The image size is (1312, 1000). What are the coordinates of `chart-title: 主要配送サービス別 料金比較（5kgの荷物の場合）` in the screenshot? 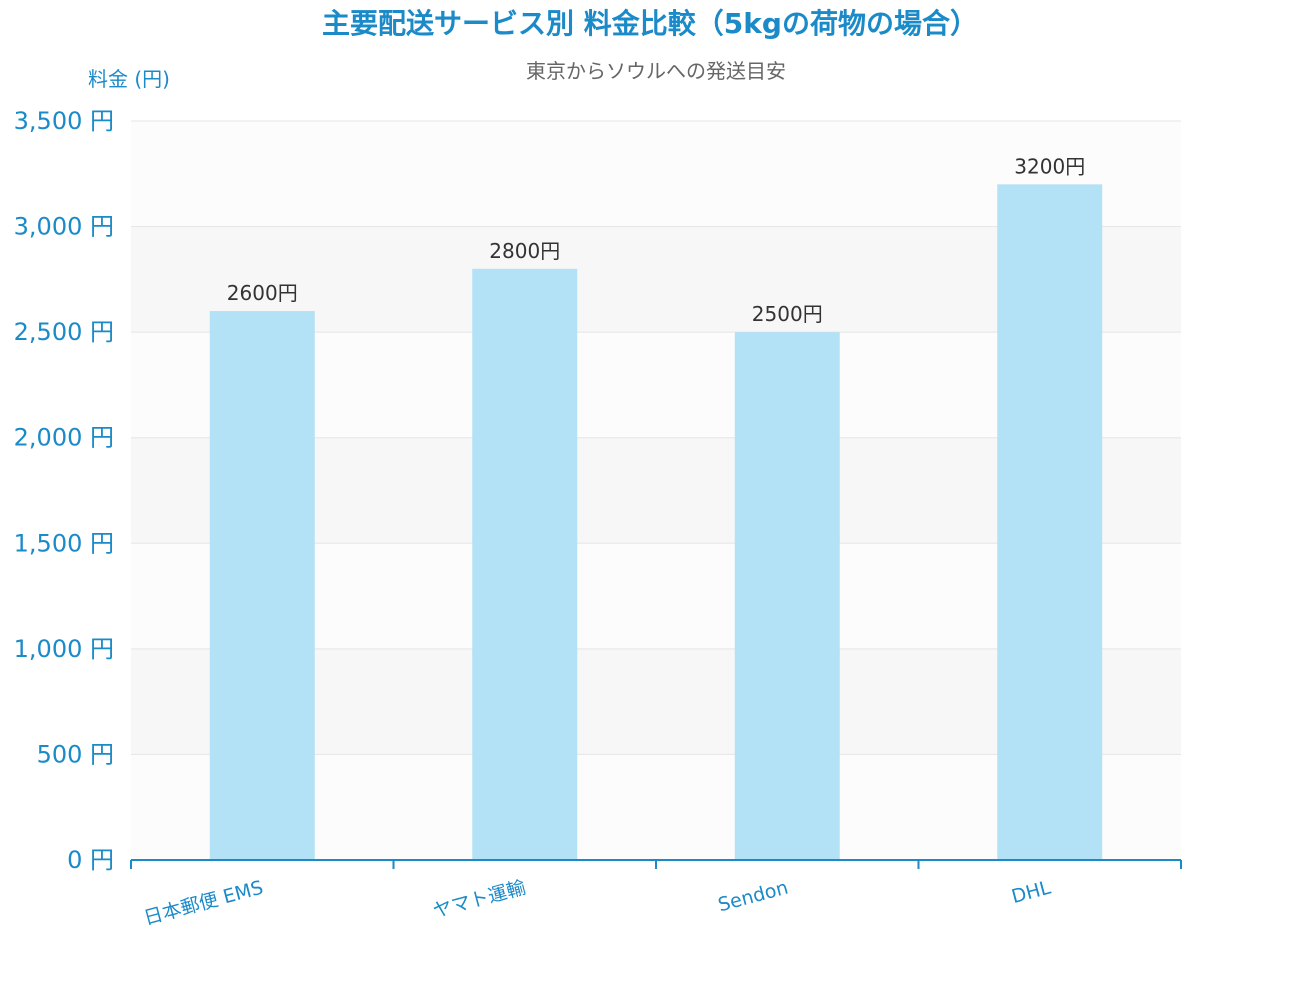 It's located at (650, 23).